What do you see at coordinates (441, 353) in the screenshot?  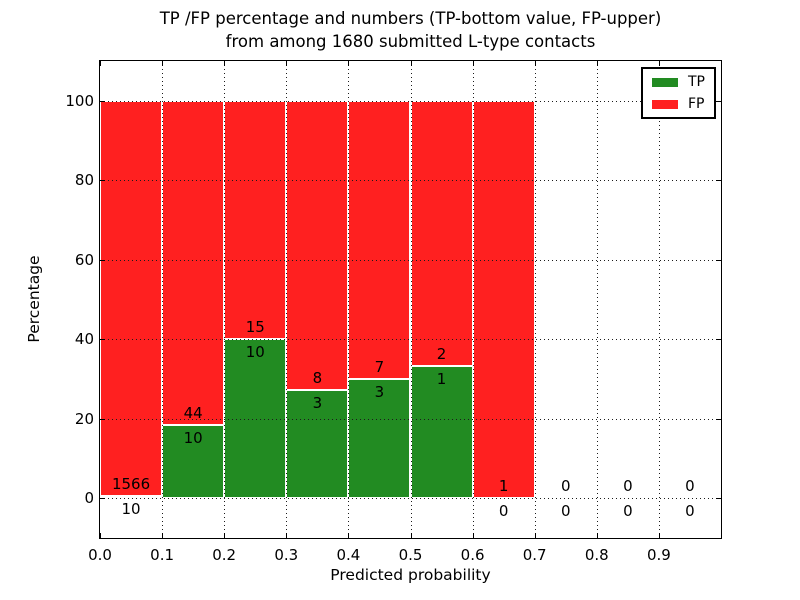 I see `fp-count-label: 2` at bounding box center [441, 353].